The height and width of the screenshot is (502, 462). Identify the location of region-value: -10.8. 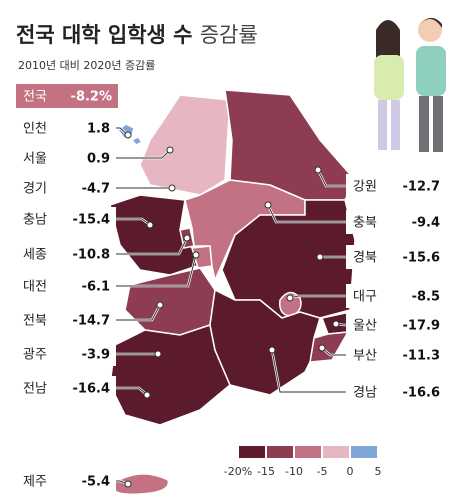
(91, 255).